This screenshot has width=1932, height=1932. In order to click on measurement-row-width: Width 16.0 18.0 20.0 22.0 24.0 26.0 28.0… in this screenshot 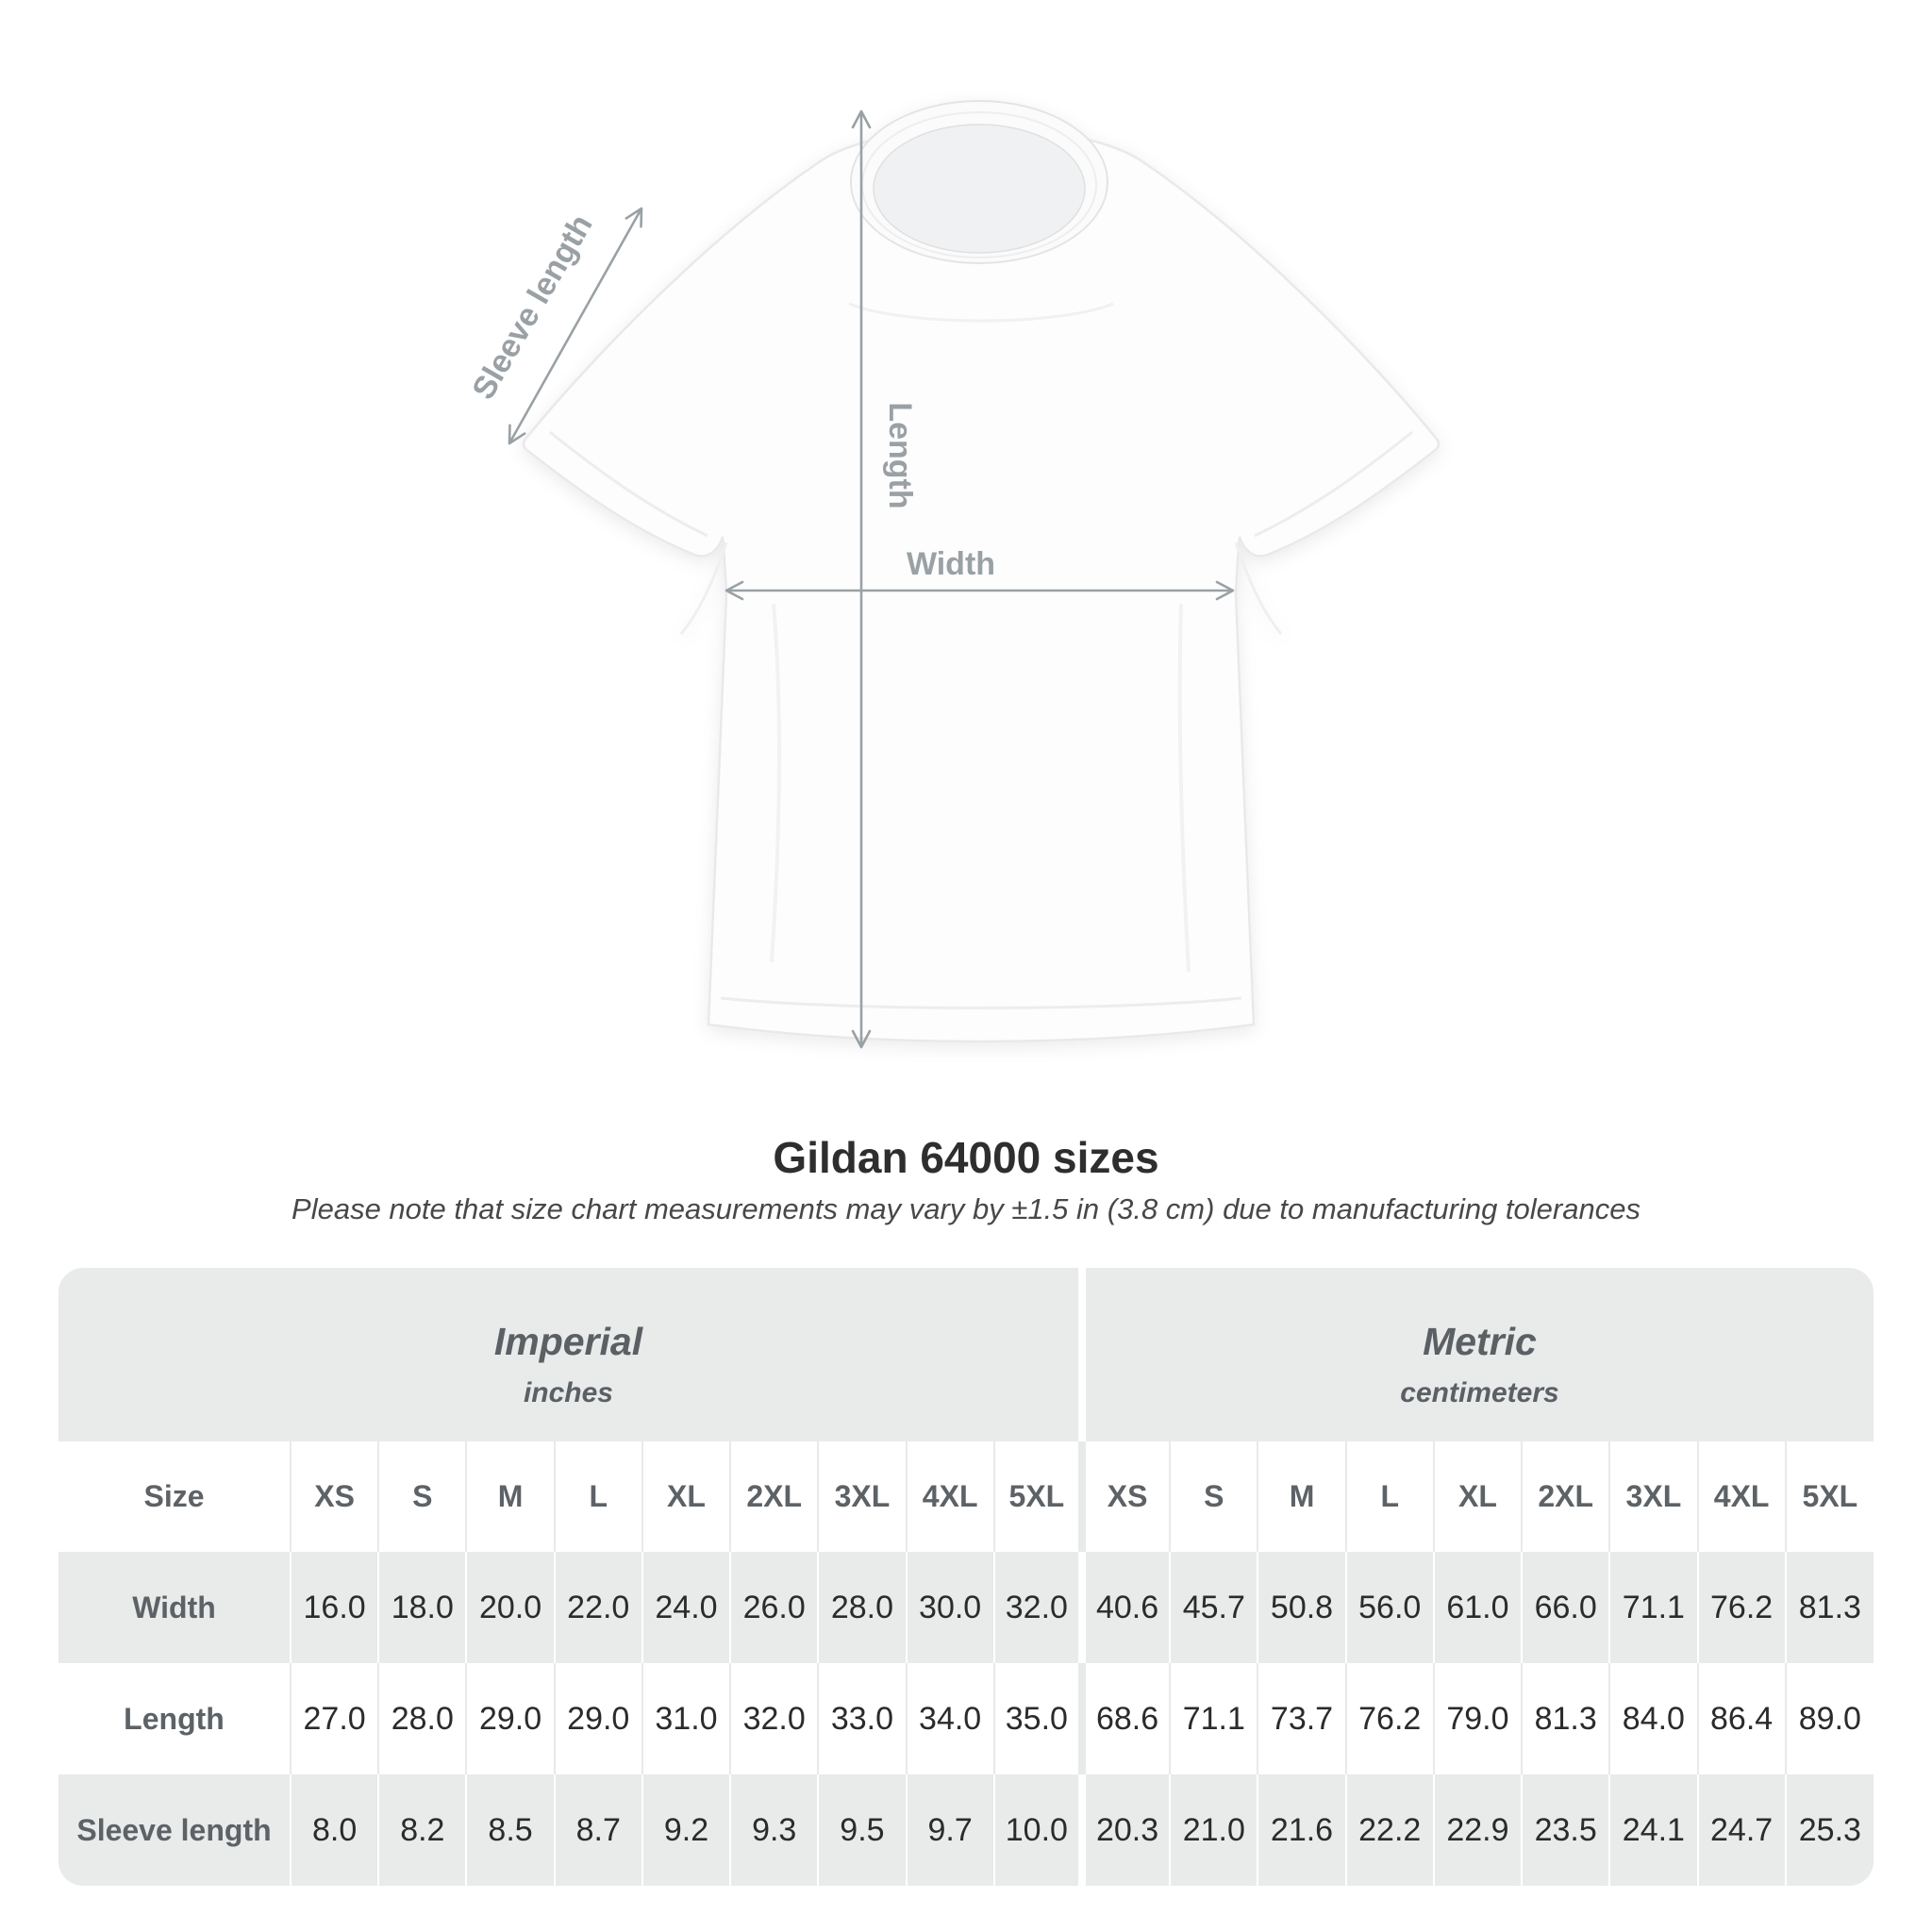, I will do `click(966, 1608)`.